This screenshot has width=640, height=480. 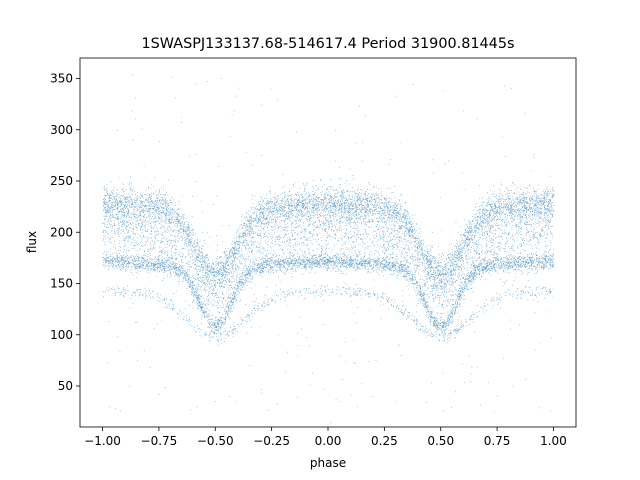 What do you see at coordinates (440, 441) in the screenshot?
I see `x-tick-label: 0.50` at bounding box center [440, 441].